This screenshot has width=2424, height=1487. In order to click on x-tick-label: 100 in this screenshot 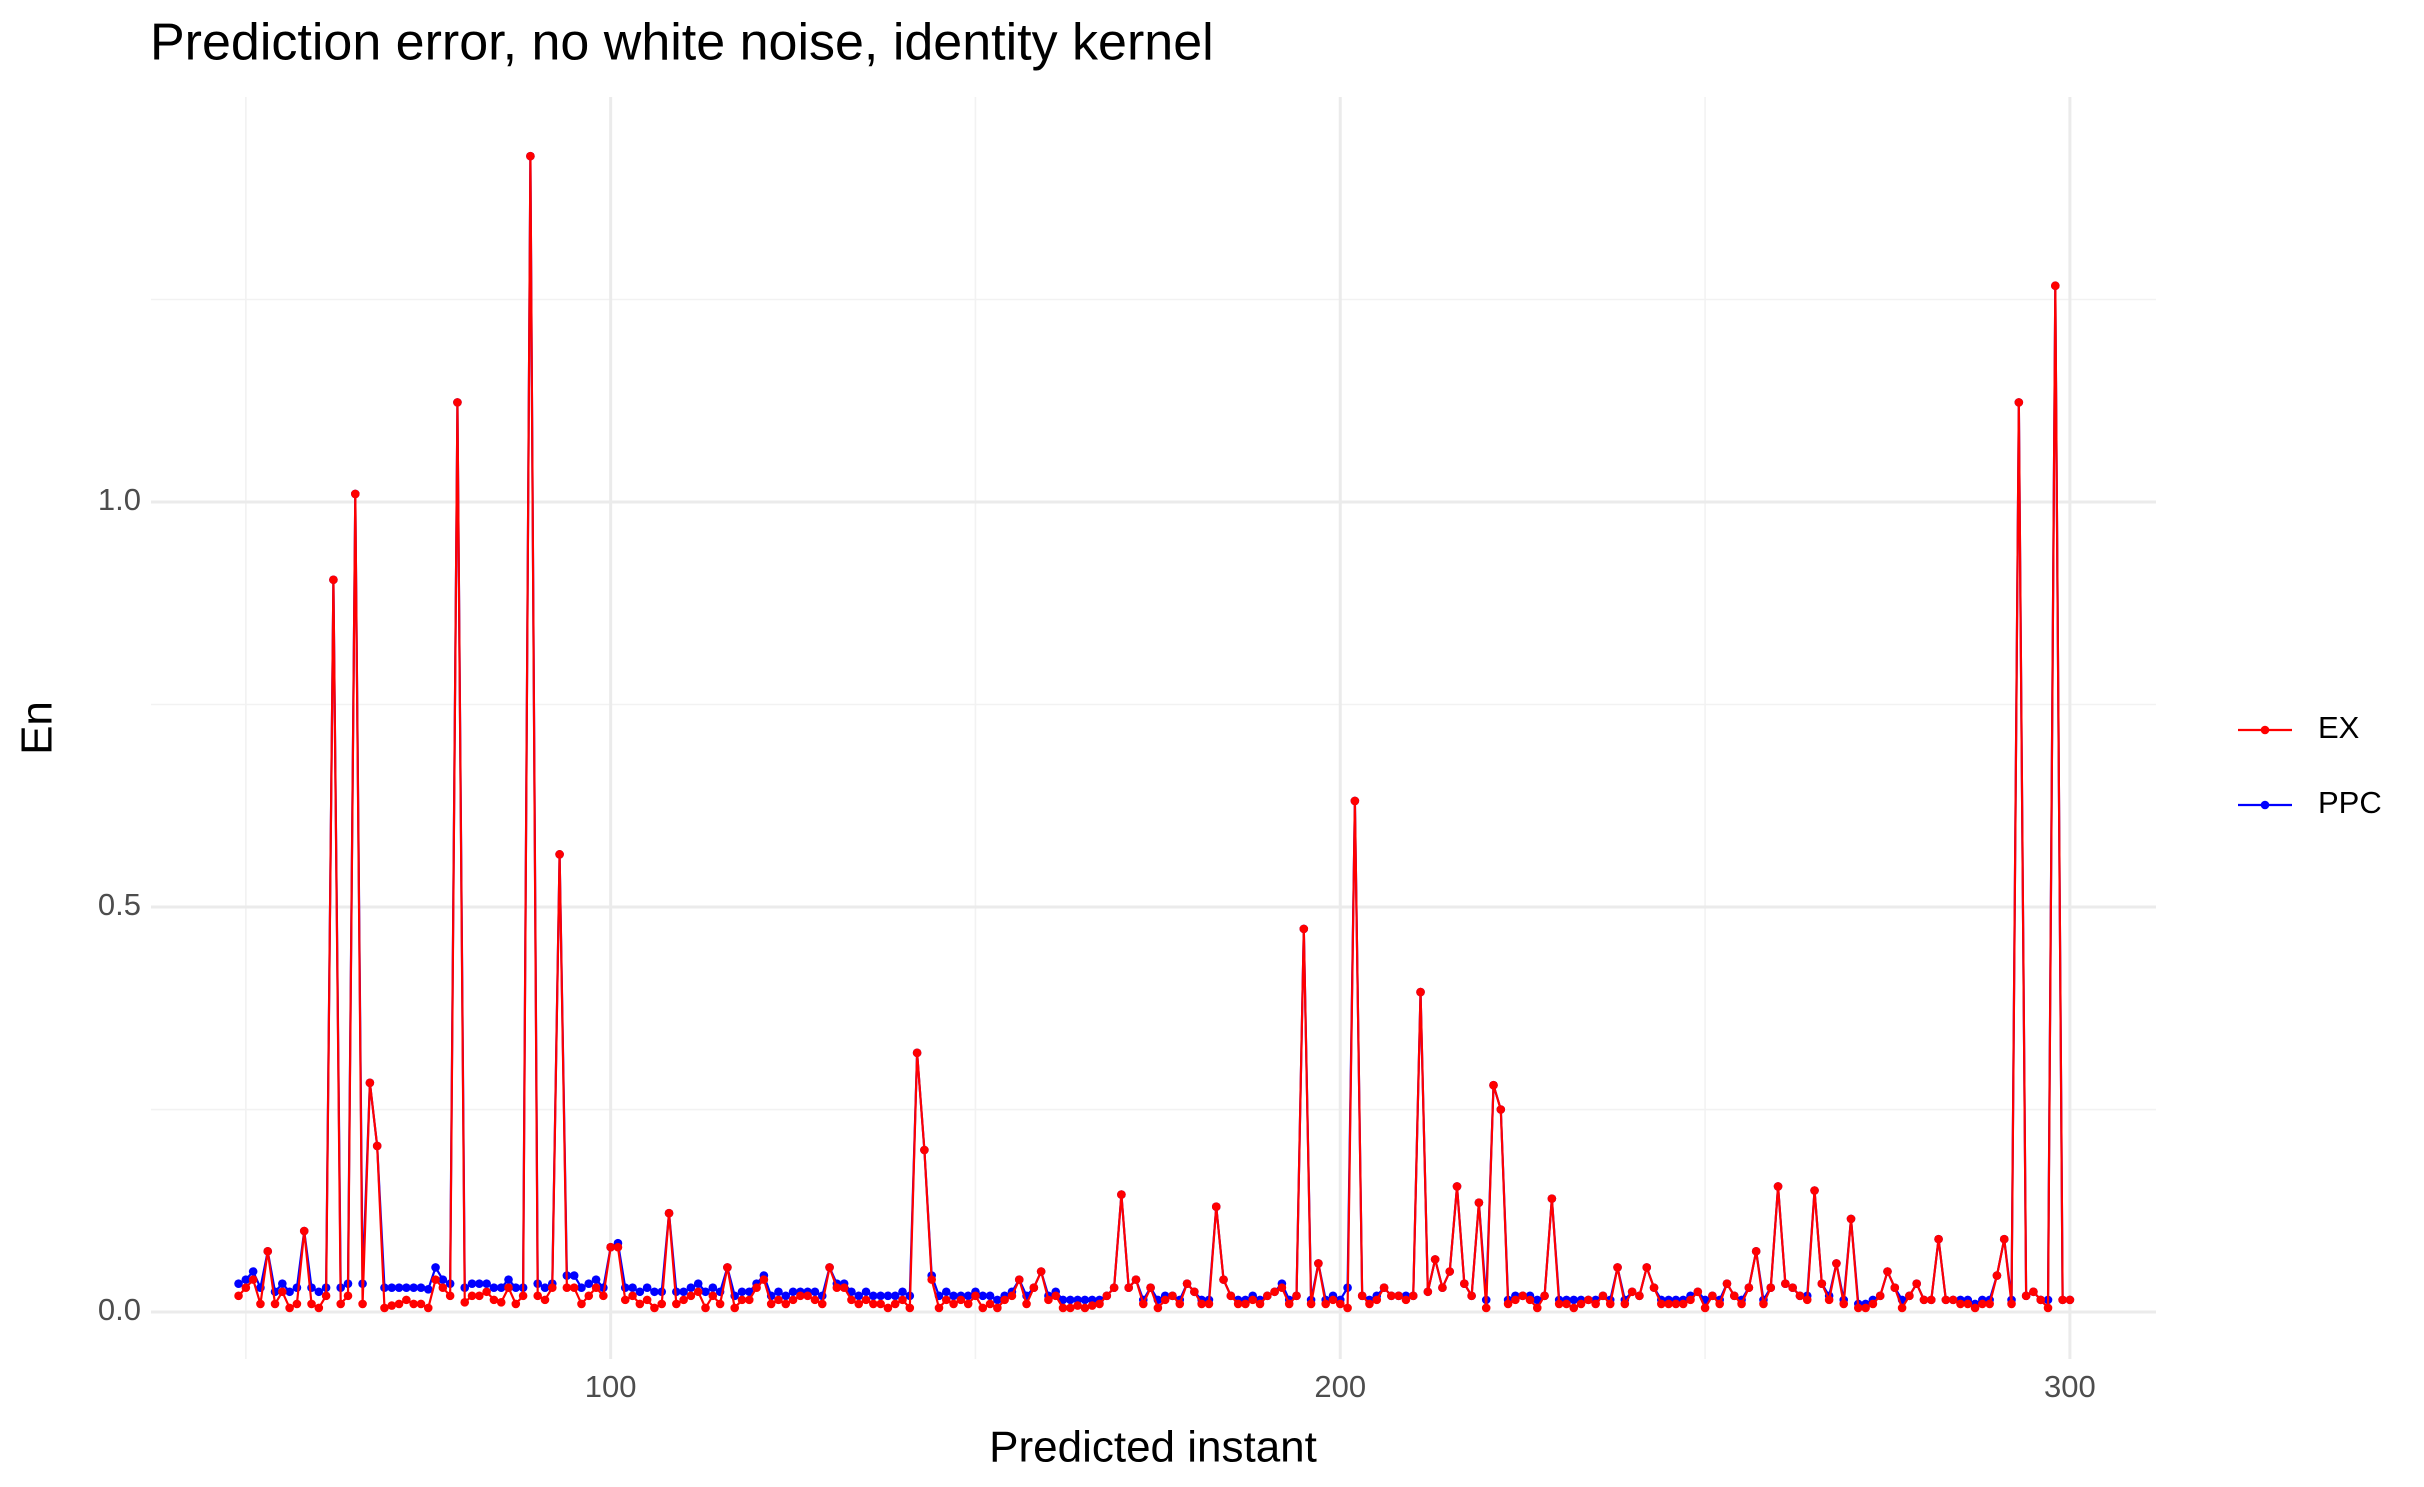, I will do `click(611, 1386)`.